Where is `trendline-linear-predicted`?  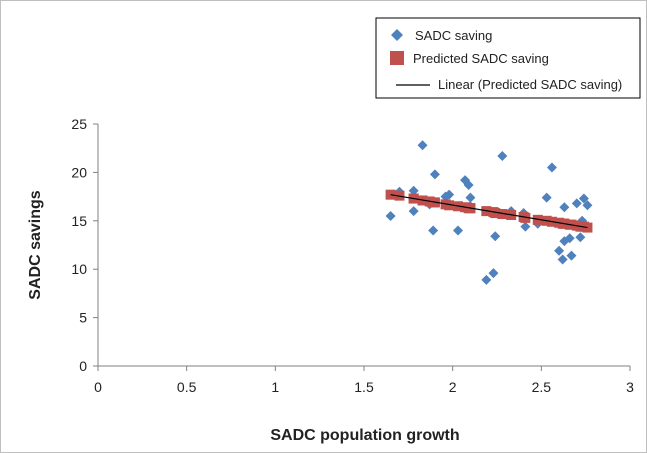 trendline-linear-predicted is located at coordinates (489, 211).